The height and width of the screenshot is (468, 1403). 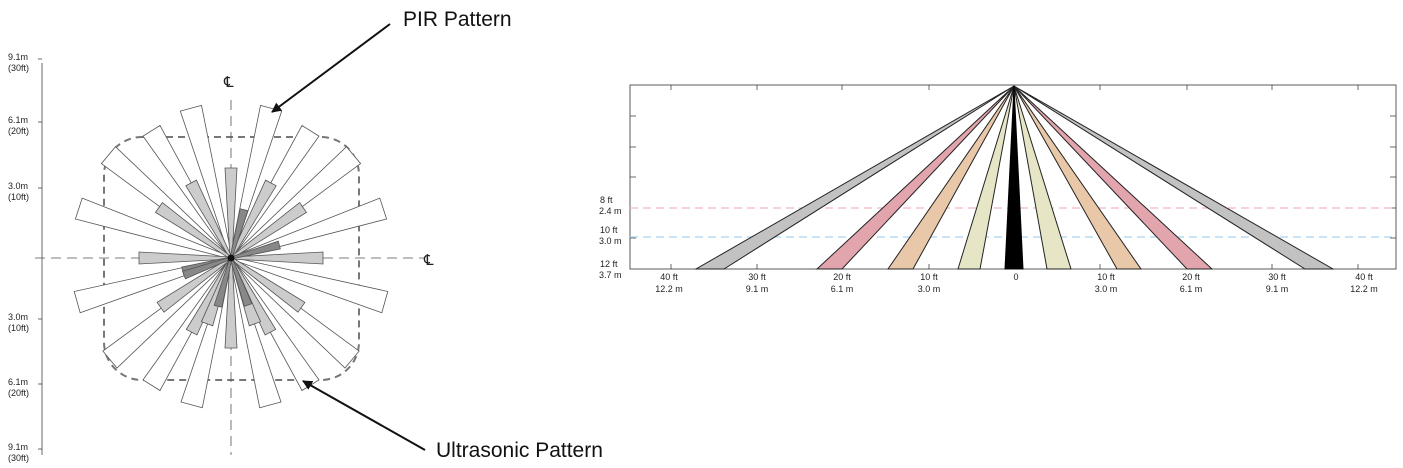 What do you see at coordinates (1015, 277) in the screenshot?
I see `distance-label-ft: 0` at bounding box center [1015, 277].